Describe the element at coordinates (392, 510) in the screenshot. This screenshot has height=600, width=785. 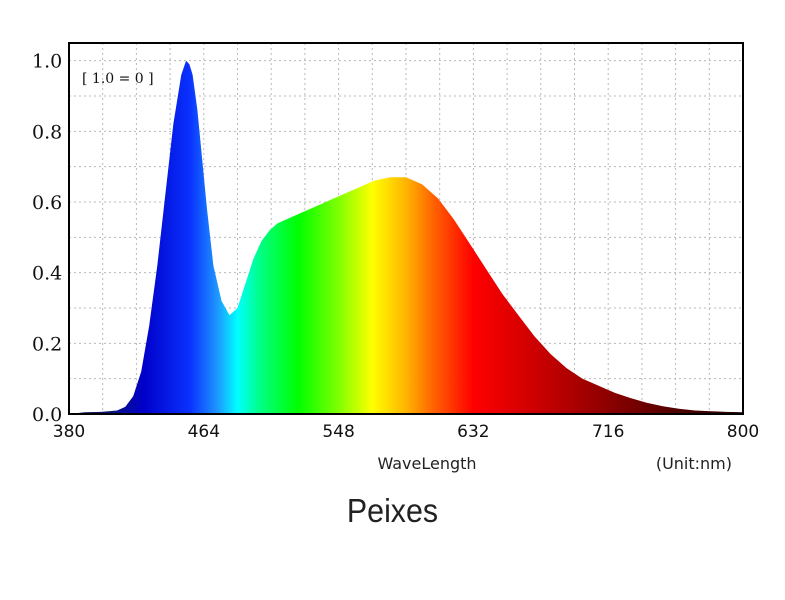
I see `chart-caption: Peixes` at that location.